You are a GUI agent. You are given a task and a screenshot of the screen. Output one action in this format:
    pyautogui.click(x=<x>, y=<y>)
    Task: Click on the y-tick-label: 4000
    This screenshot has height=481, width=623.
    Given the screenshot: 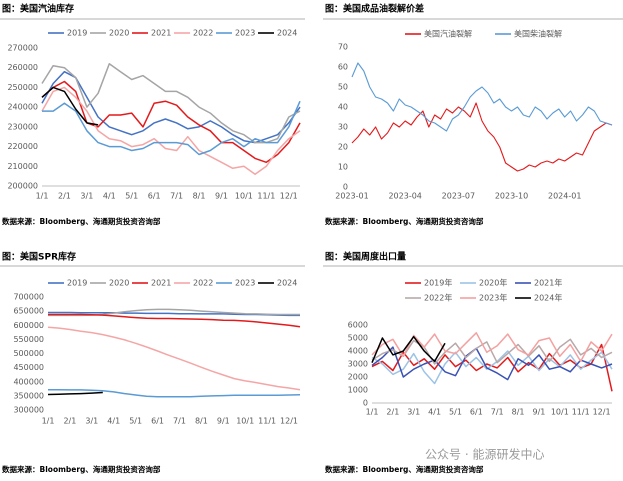 What is the action you would take?
    pyautogui.click(x=358, y=351)
    